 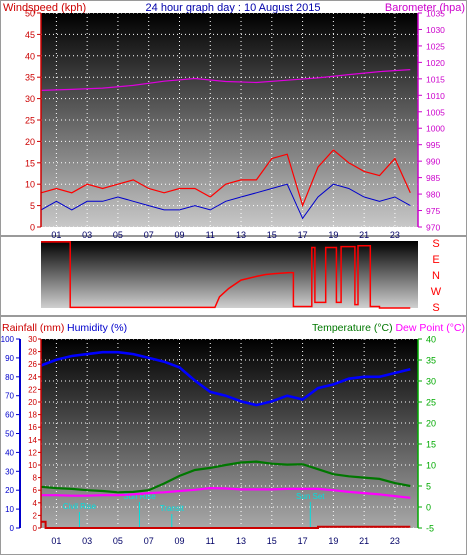 What do you see at coordinates (428, 508) in the screenshot?
I see `temperature-tick-label: 0` at bounding box center [428, 508].